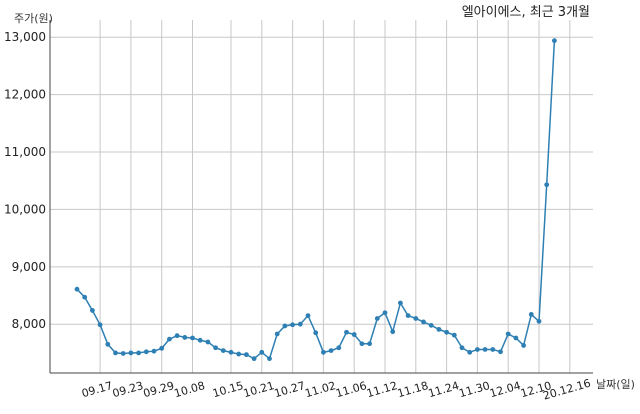  What do you see at coordinates (615, 384) in the screenshot?
I see `x-axis-label: 날짜(일)` at bounding box center [615, 384].